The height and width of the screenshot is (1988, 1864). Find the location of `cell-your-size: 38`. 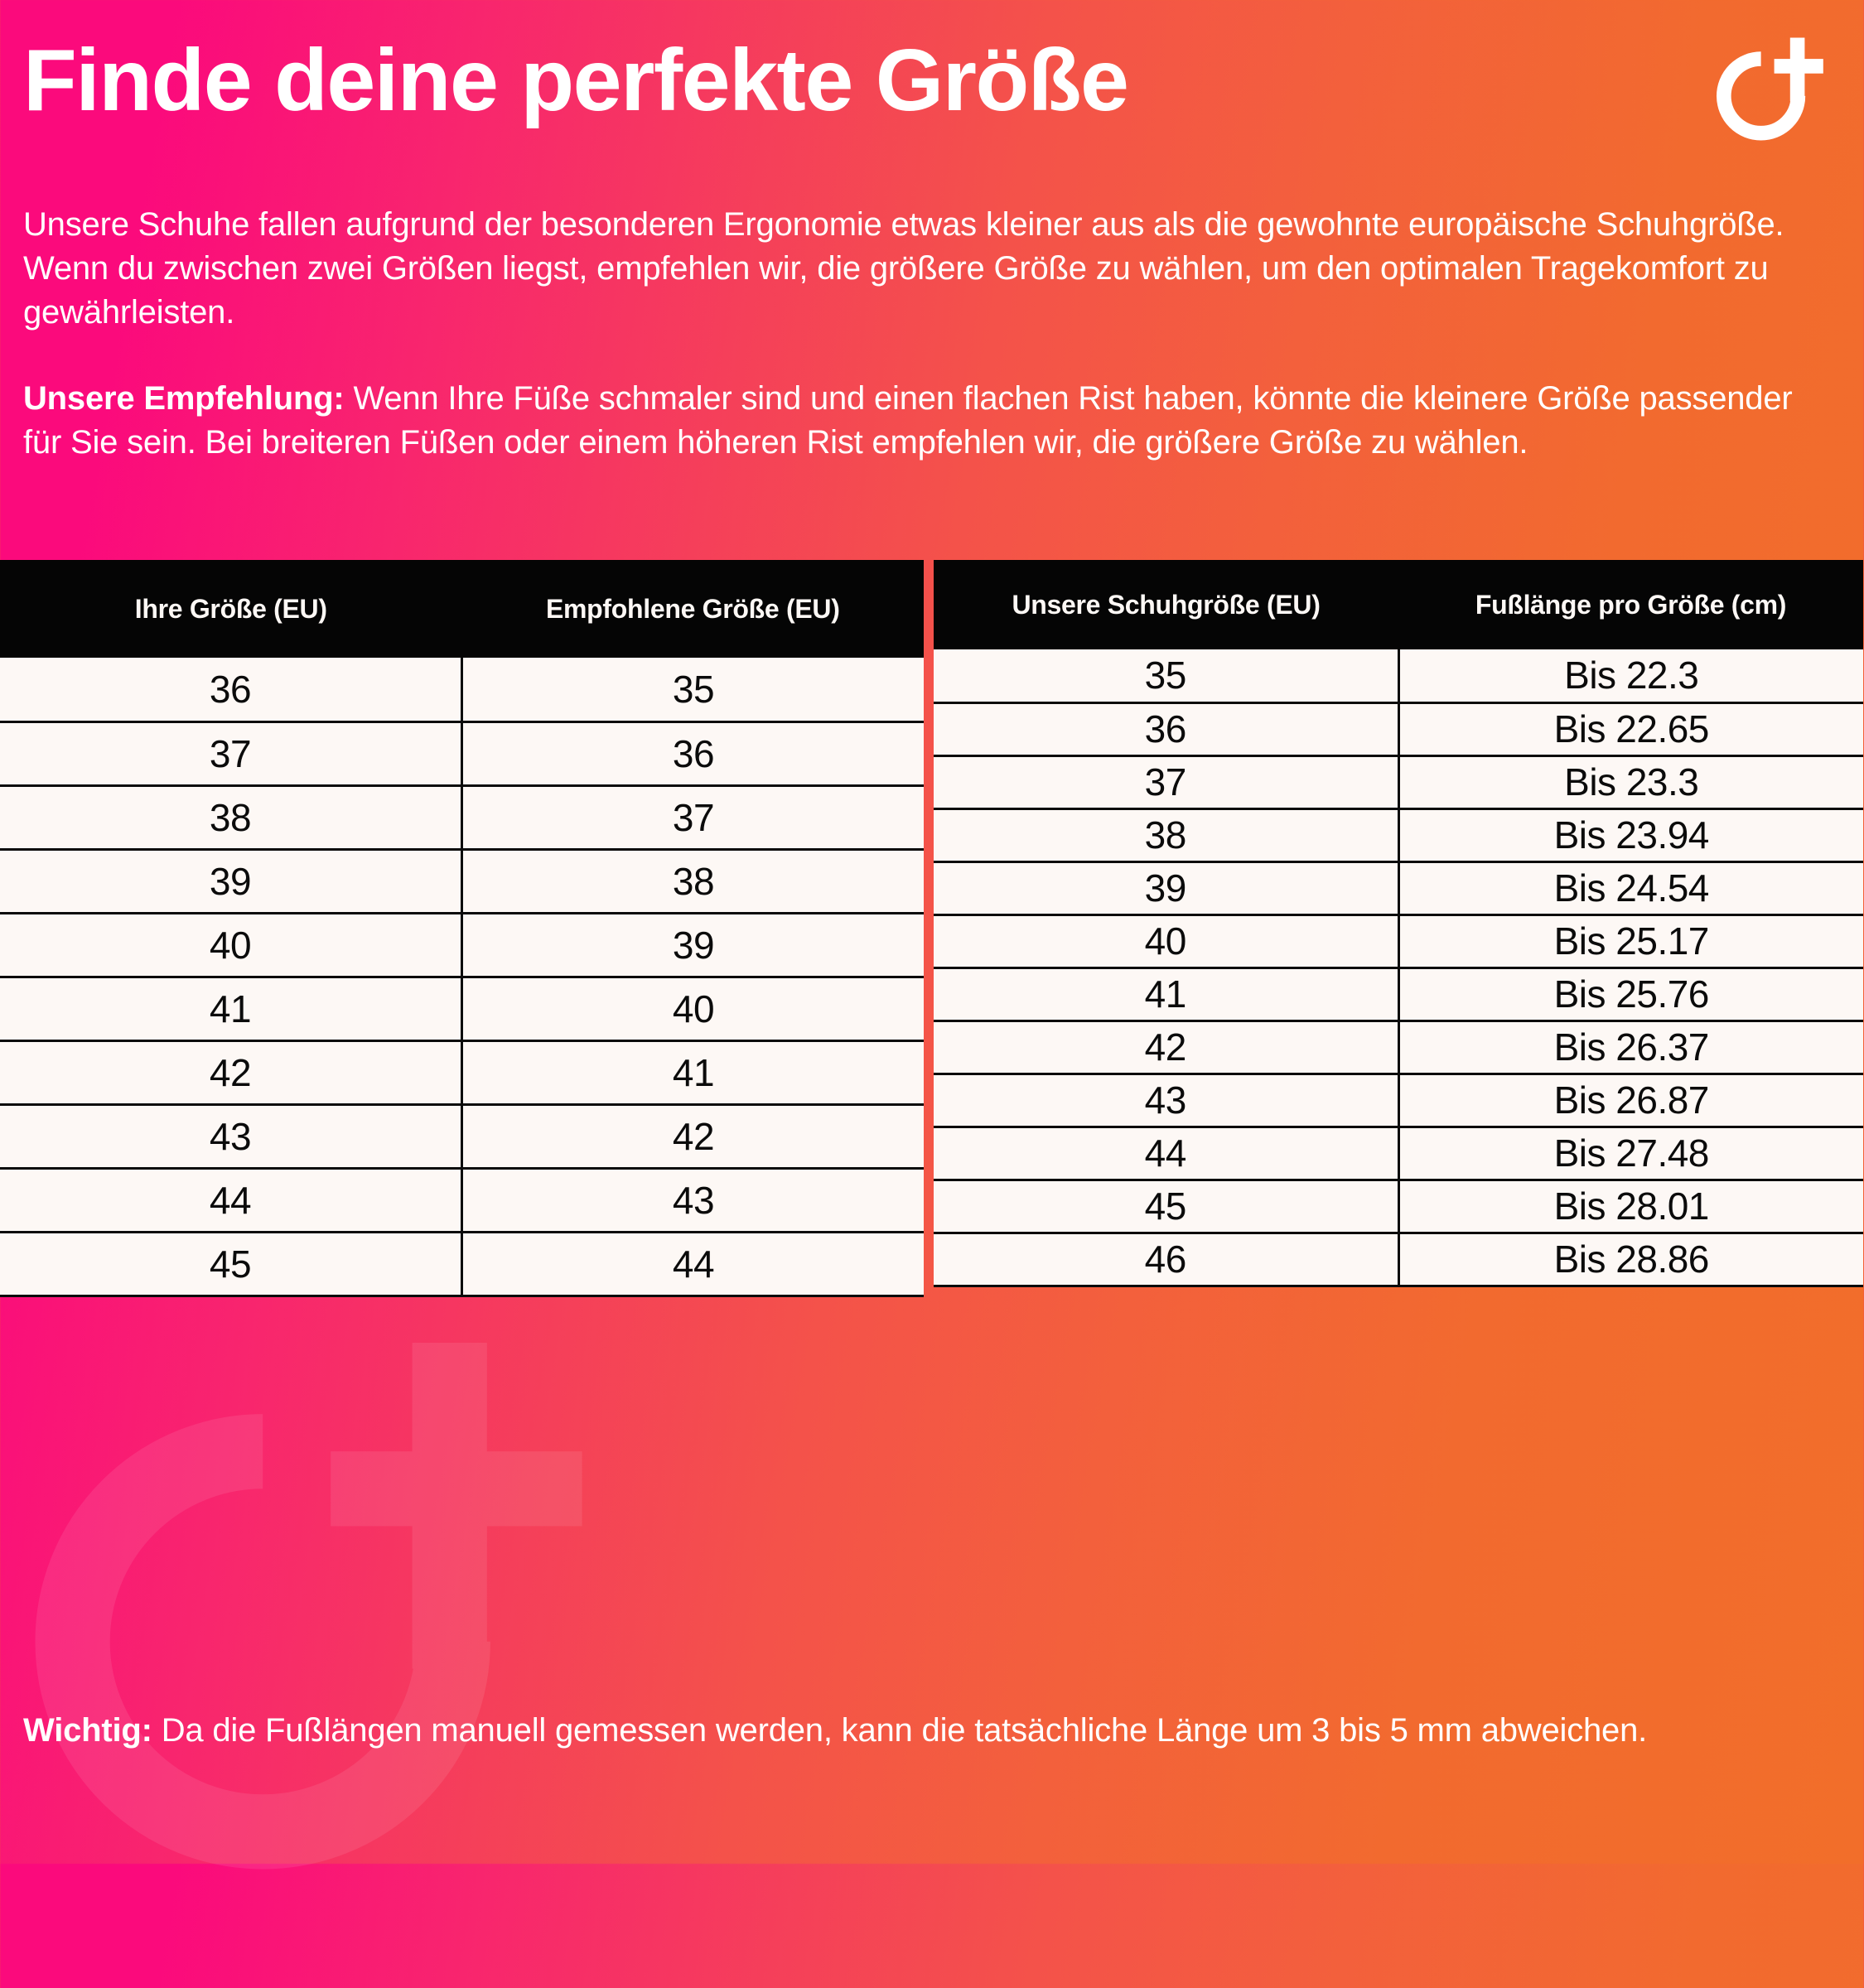

cell-your-size: 38 is located at coordinates (232, 817).